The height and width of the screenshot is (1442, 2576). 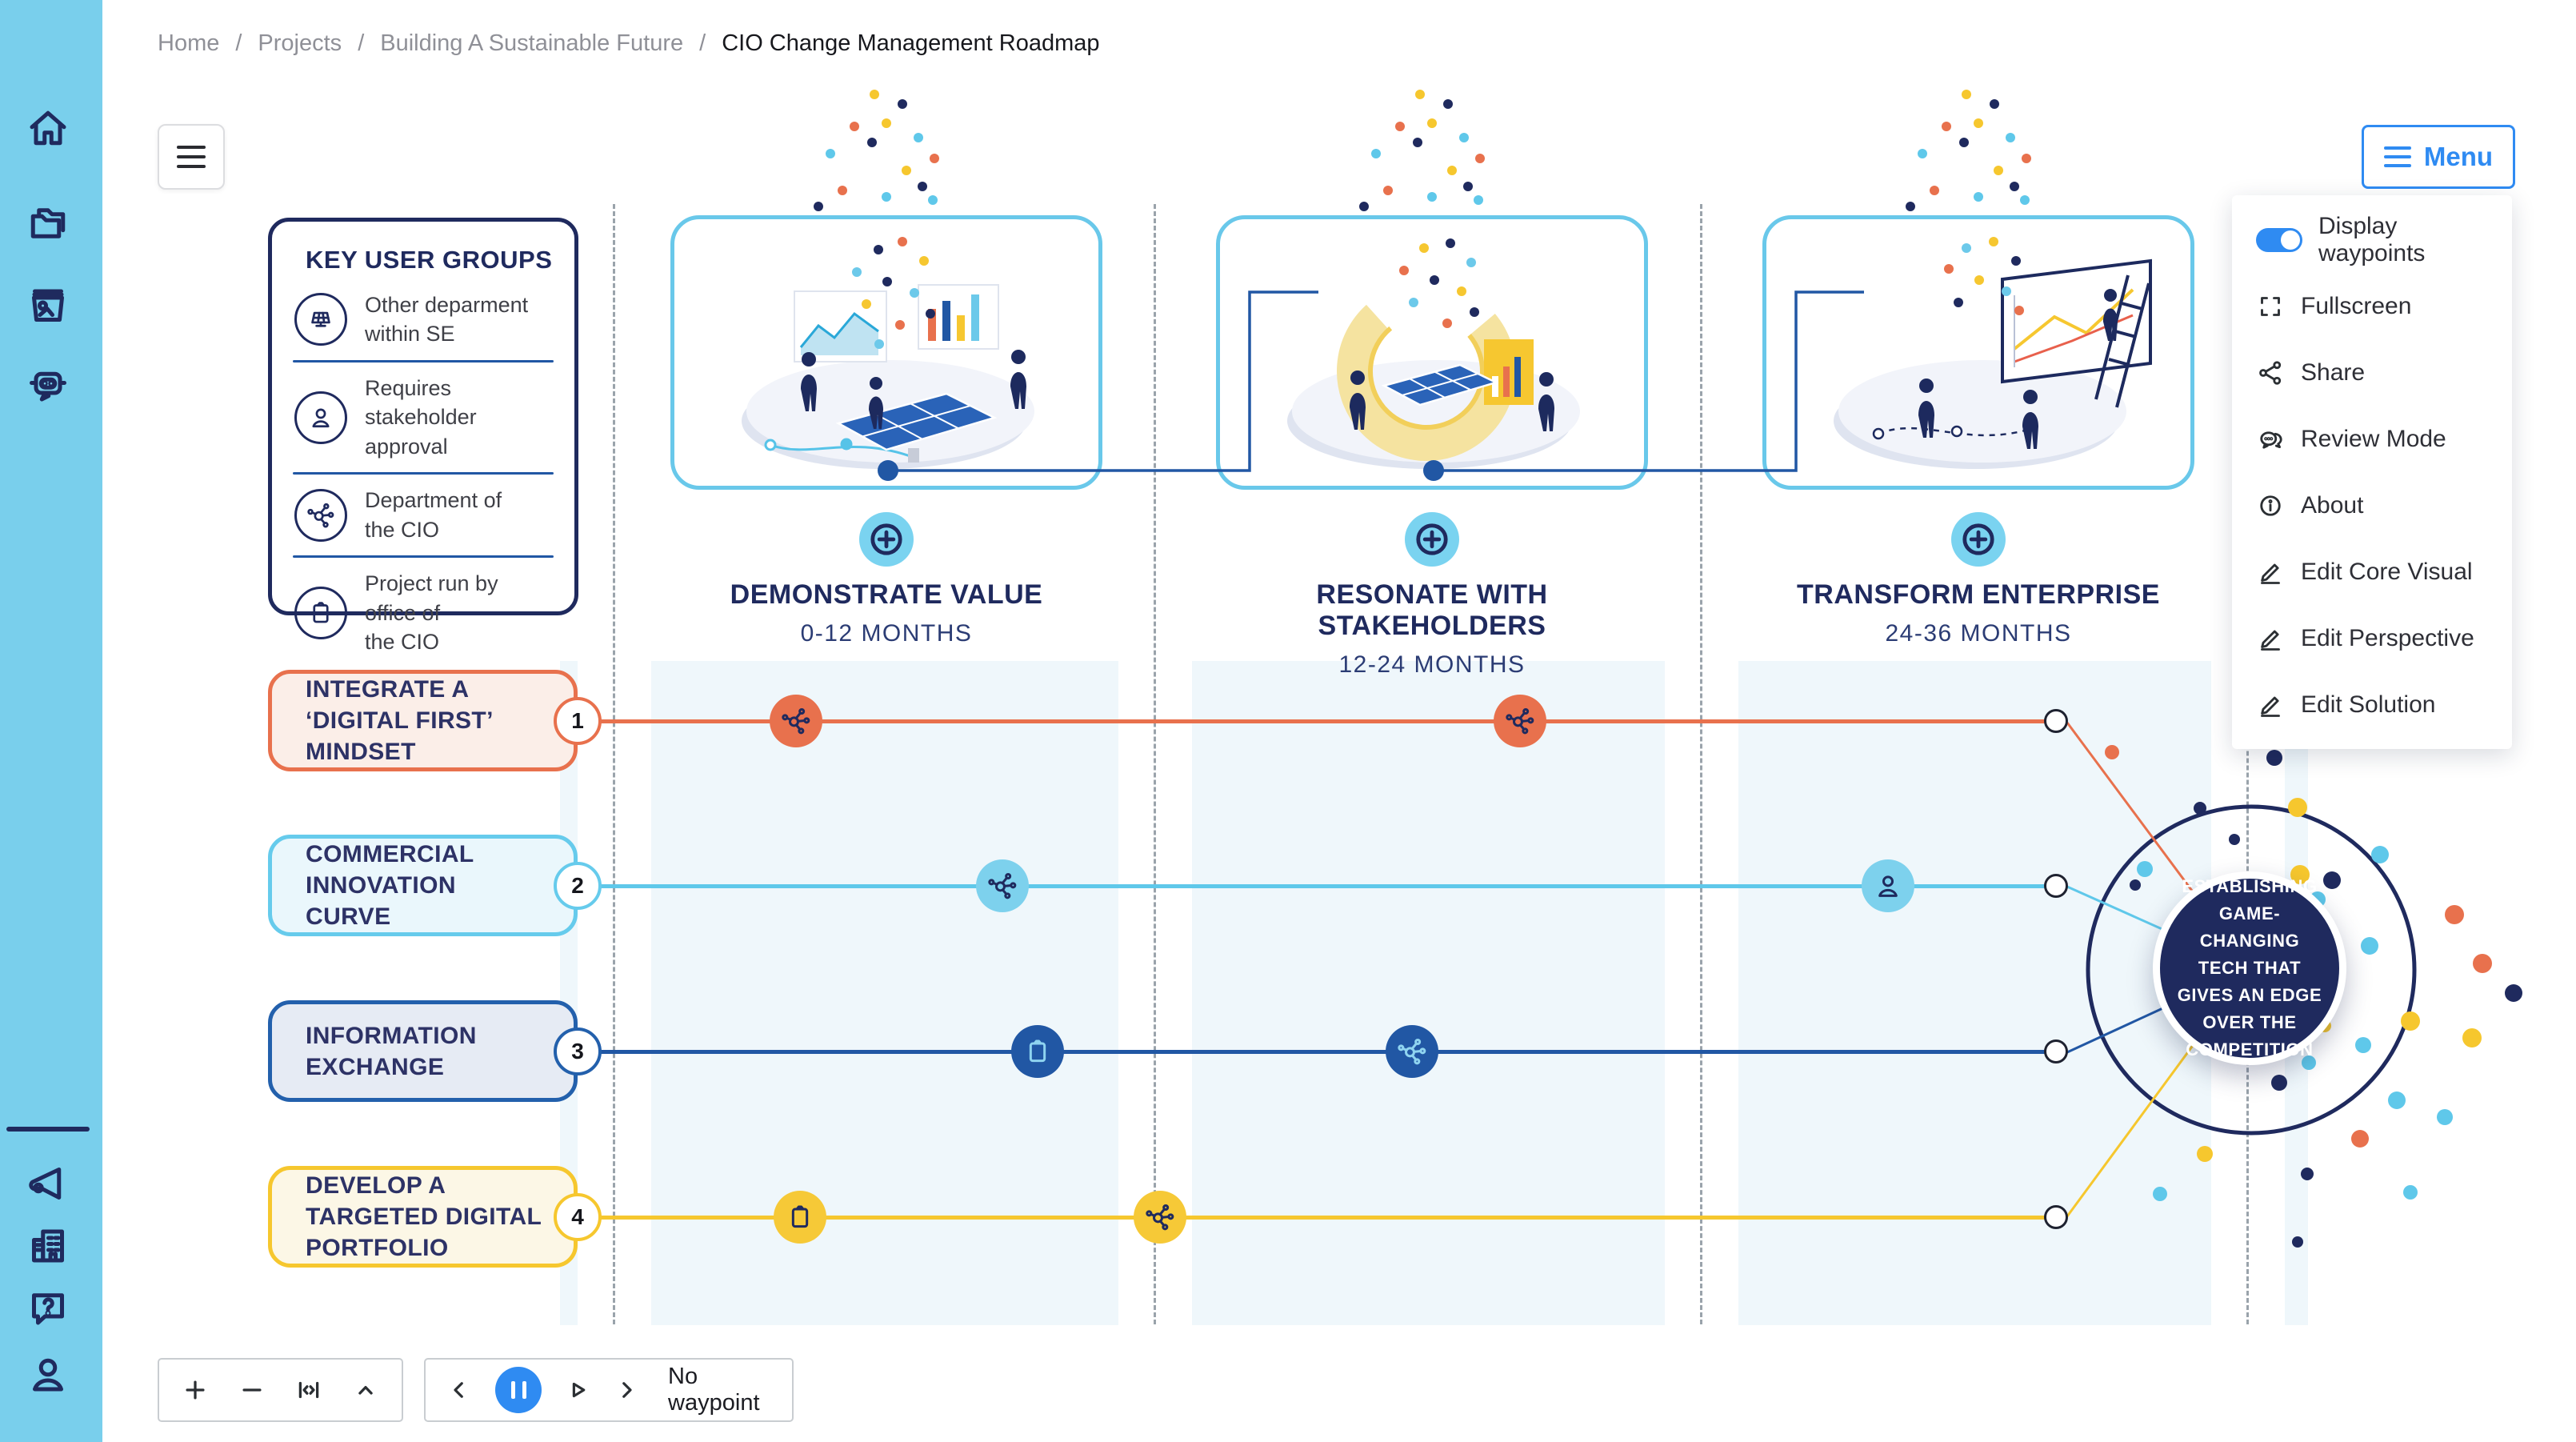 What do you see at coordinates (423, 885) in the screenshot?
I see `track2-label: COMMERCIAL INNOVATION CURVE` at bounding box center [423, 885].